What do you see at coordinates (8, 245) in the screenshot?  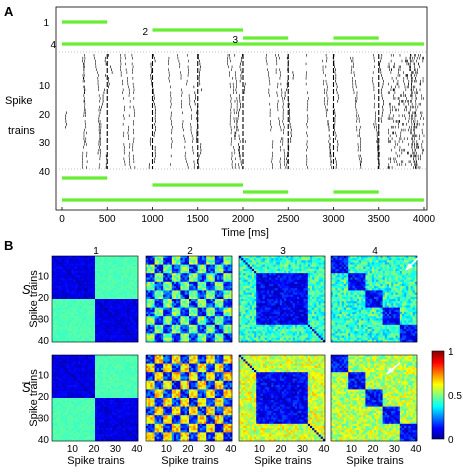 I see `panel-b-letter: B` at bounding box center [8, 245].